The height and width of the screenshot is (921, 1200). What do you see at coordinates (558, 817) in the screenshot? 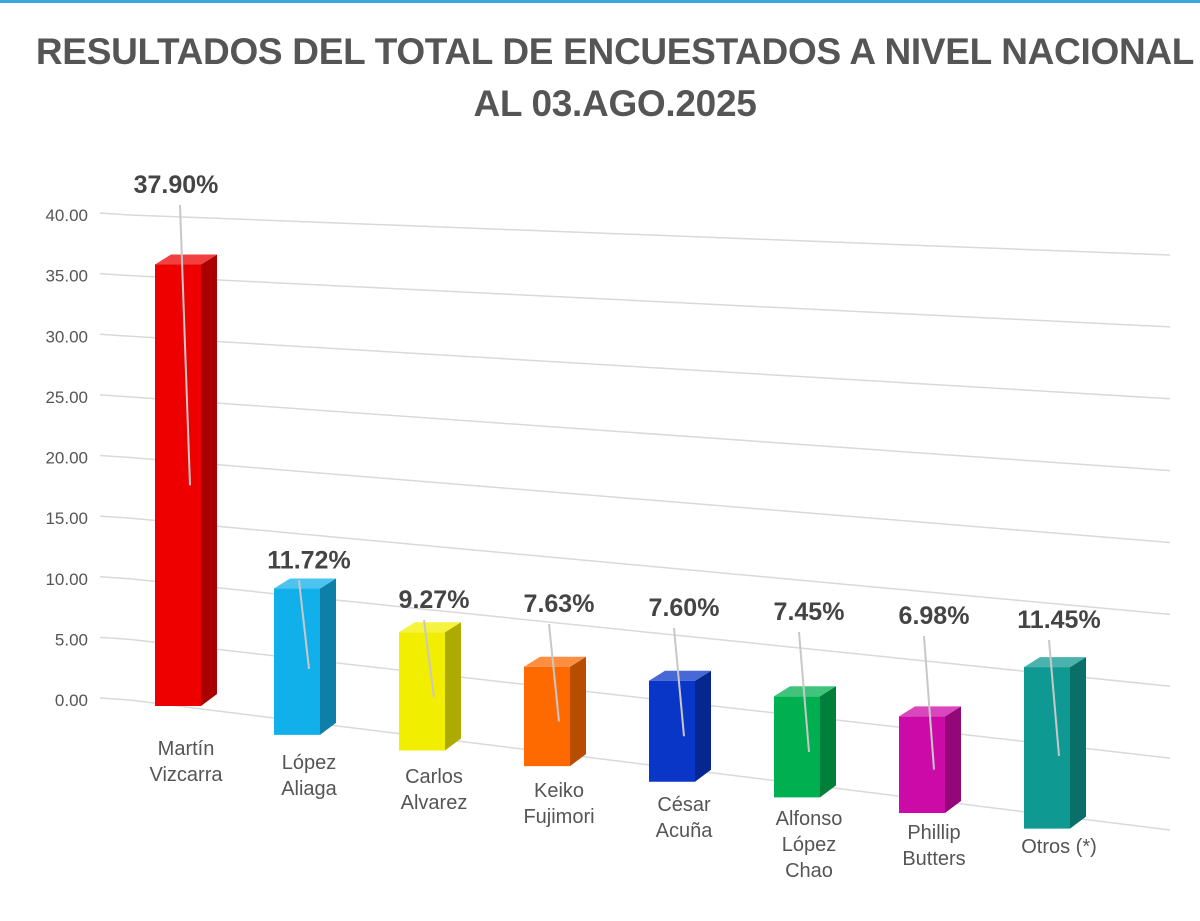
I see `category-label-line: Fujimori` at bounding box center [558, 817].